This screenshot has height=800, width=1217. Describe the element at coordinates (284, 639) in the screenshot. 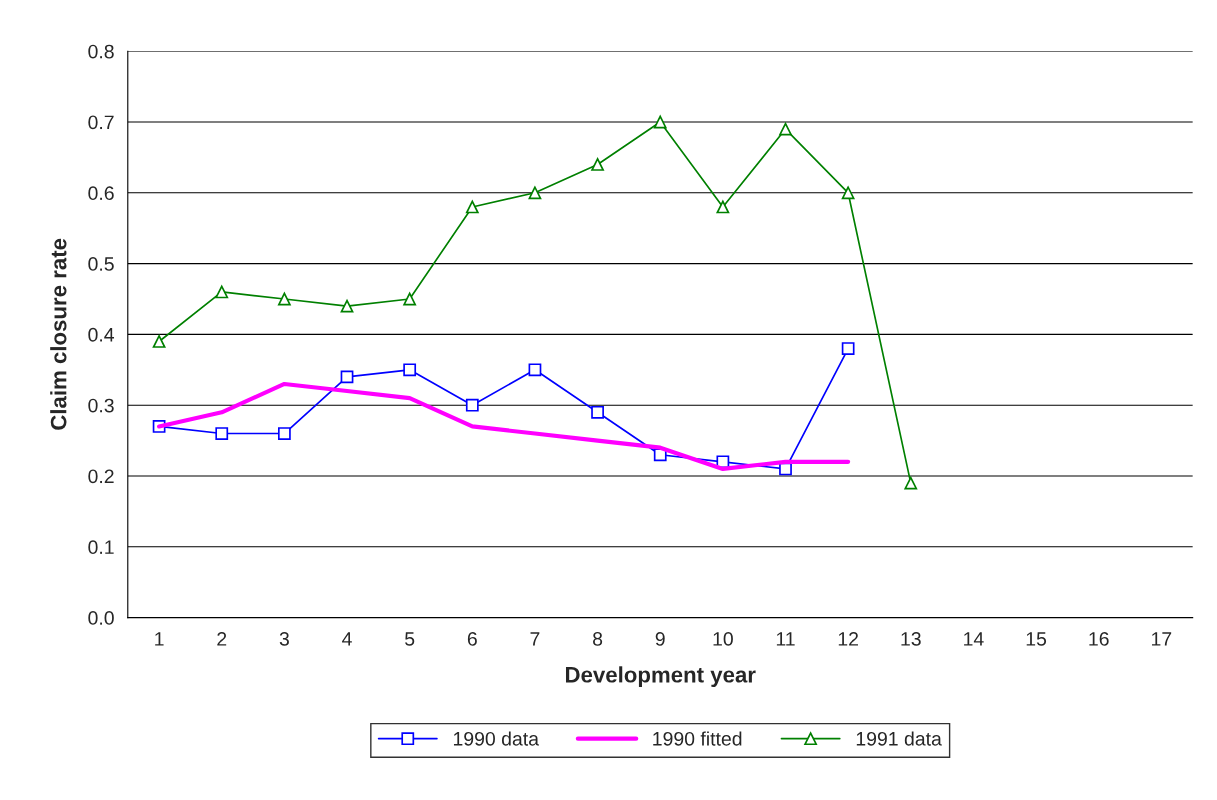

I see `x-tick-label: 3` at that location.